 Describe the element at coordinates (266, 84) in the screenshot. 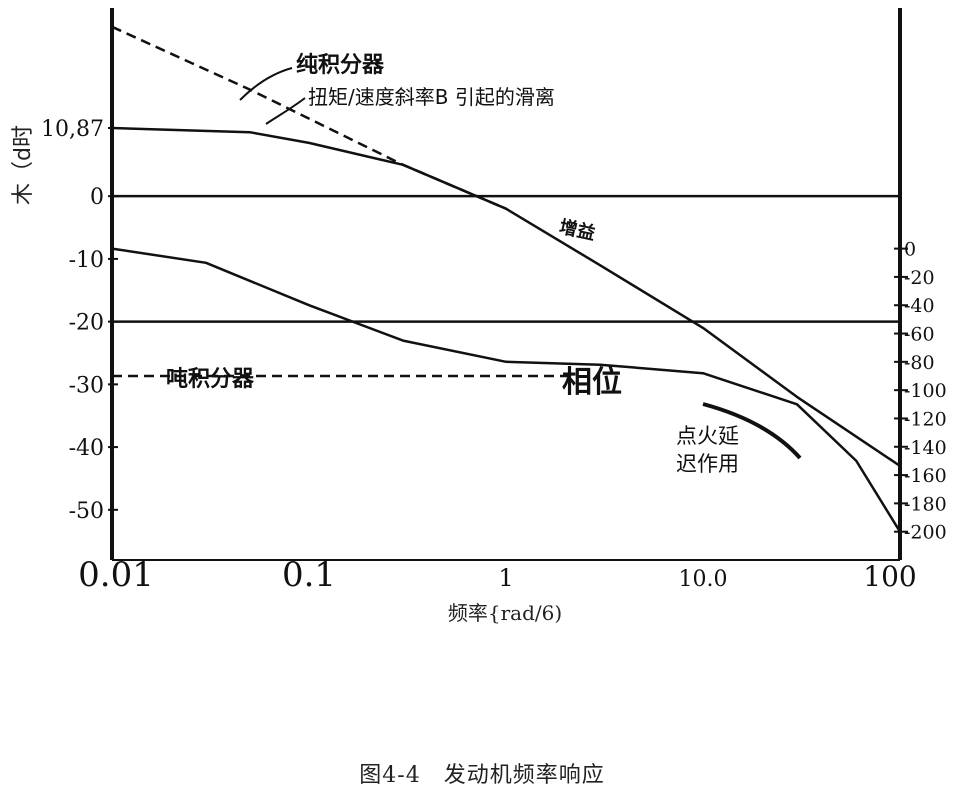

I see `leader-pure-integrator` at that location.